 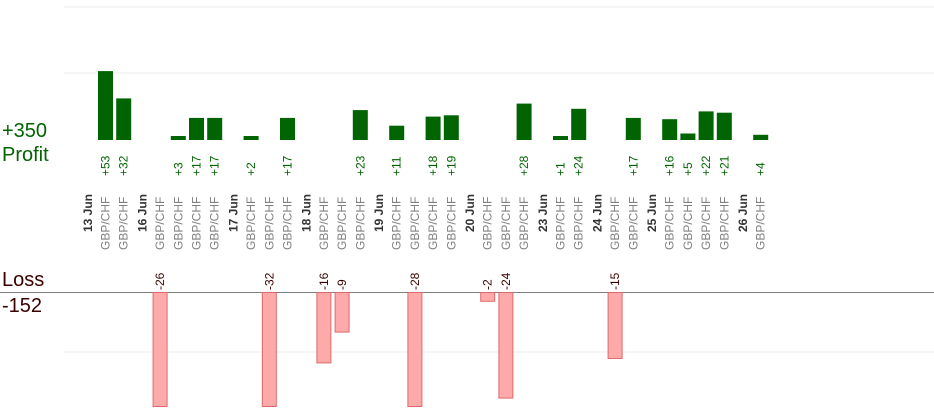 I want to click on profit-value-label: +2, so click(x=251, y=169).